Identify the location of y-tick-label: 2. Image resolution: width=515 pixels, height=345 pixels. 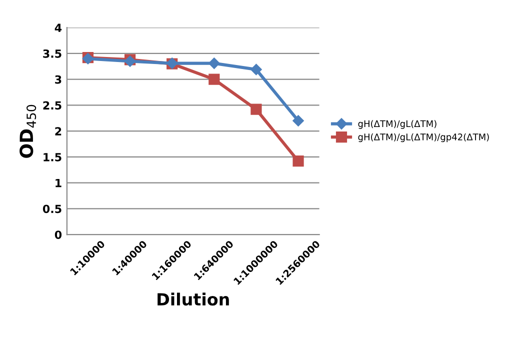
(58, 131).